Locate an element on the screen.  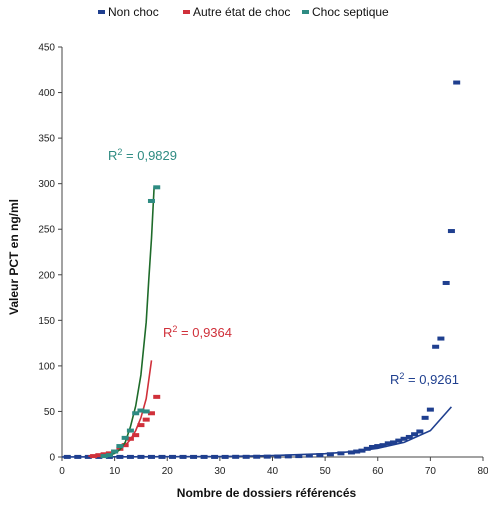
y-axis-title: Valeur PCT en ng/ml is located at coordinates (14, 257).